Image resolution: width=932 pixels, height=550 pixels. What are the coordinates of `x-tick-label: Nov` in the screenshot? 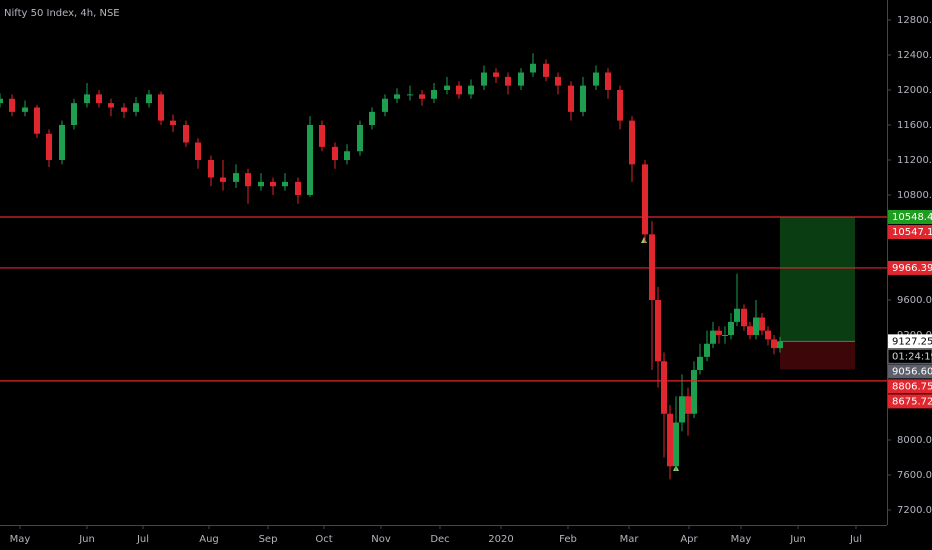 It's located at (381, 539).